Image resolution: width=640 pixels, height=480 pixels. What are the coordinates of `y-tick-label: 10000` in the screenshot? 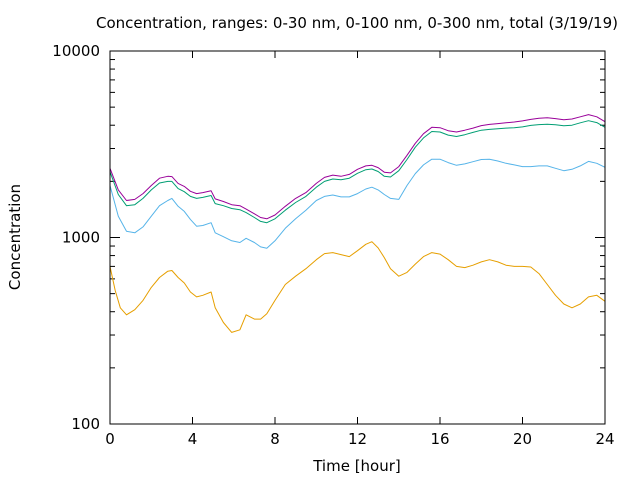 It's located at (76, 51).